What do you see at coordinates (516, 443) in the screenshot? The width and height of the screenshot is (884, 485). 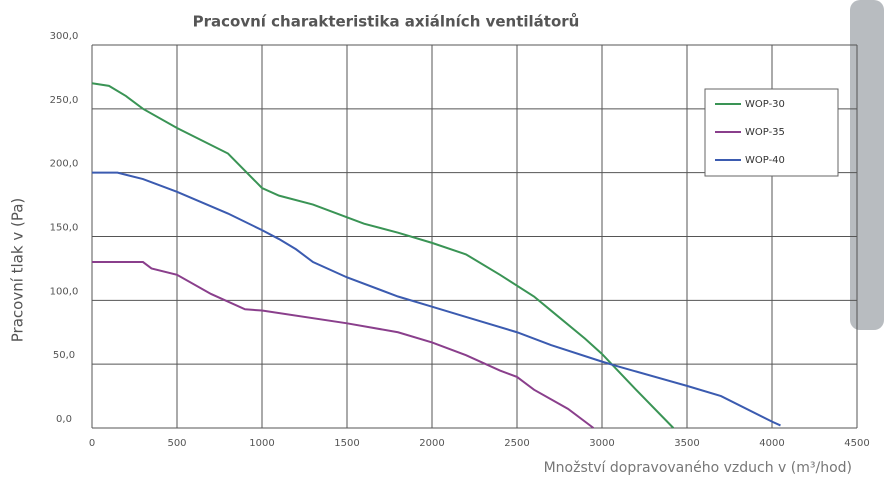 I see `x-tick-label: 2500` at bounding box center [516, 443].